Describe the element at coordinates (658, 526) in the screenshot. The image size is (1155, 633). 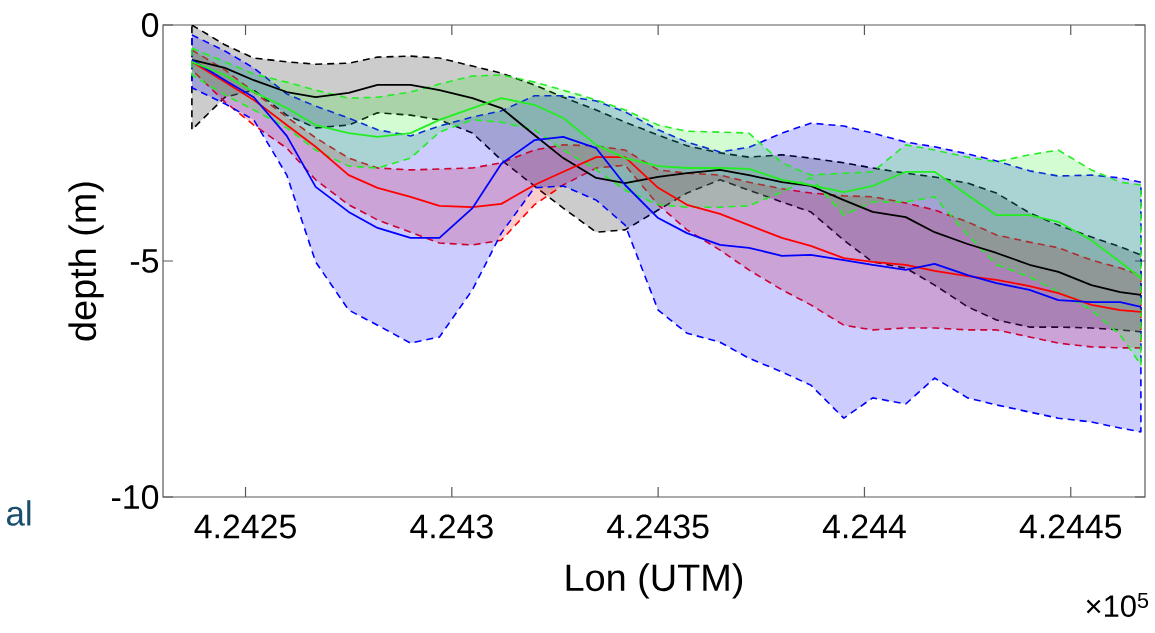
I see `x-tick-label: 4.2435` at that location.